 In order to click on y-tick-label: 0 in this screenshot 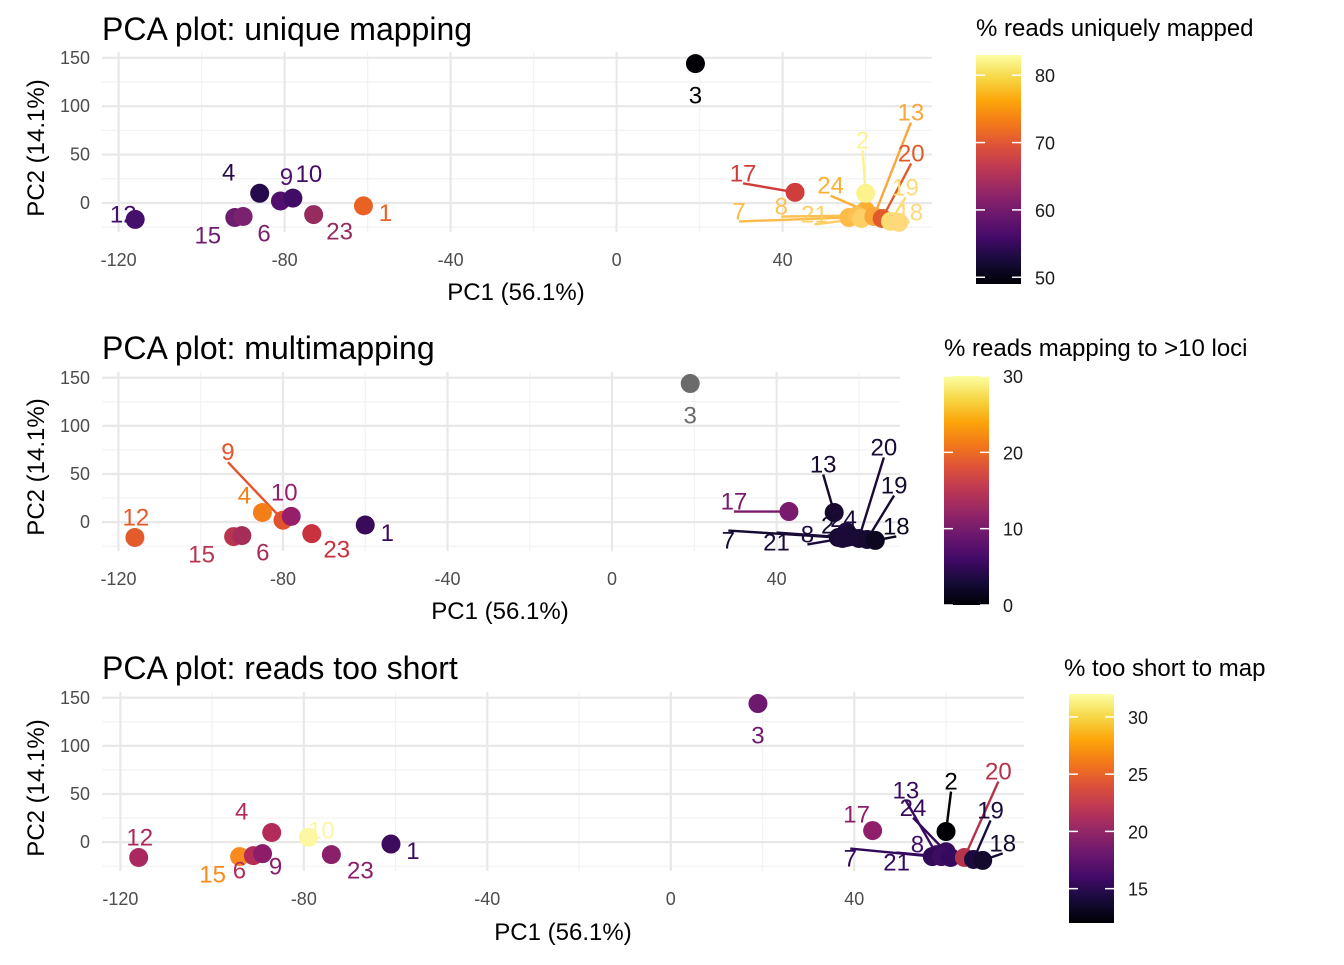, I will do `click(85, 203)`.